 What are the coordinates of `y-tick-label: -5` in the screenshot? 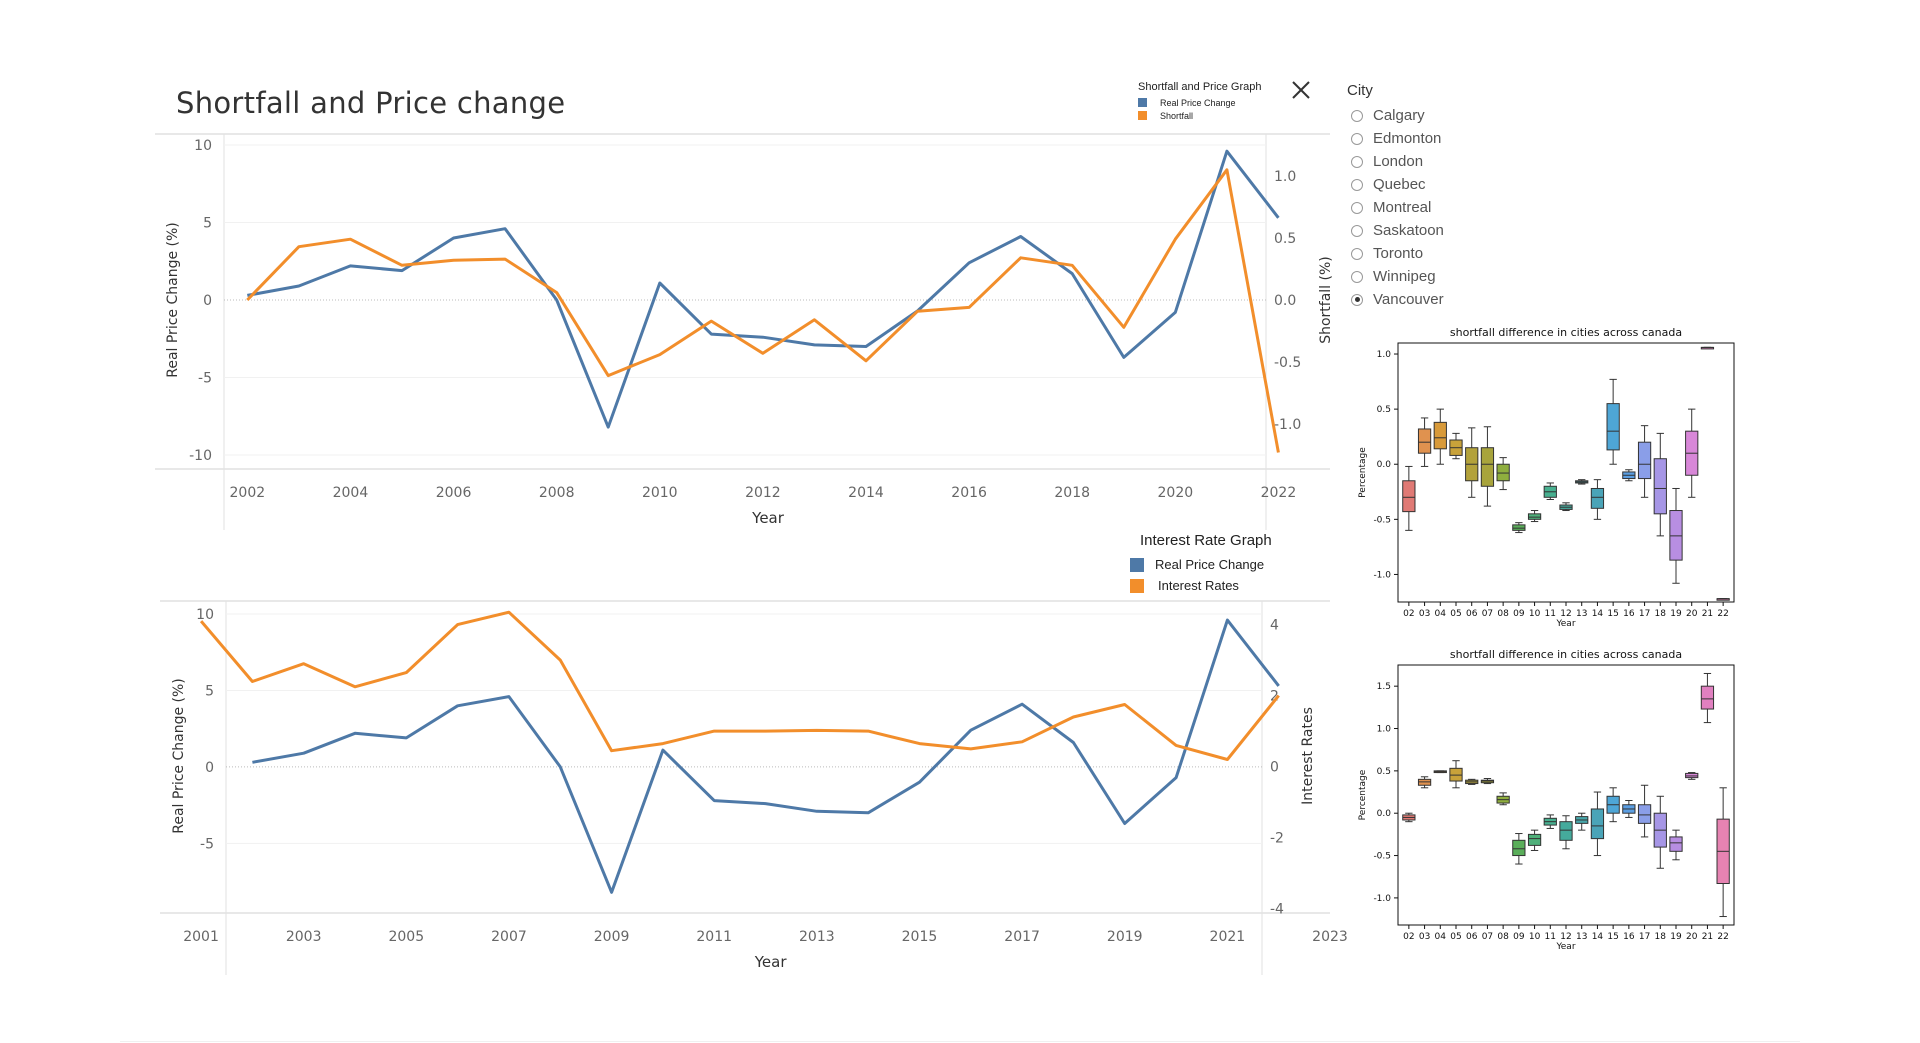 It's located at (205, 379).